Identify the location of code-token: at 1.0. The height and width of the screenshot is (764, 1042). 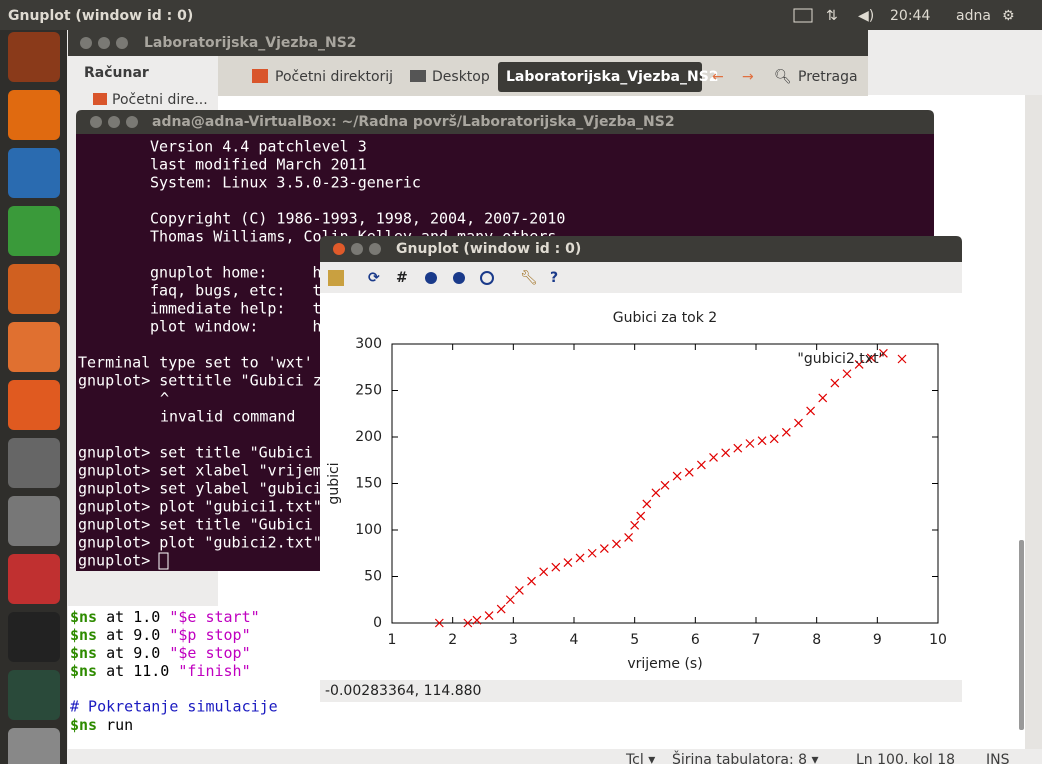
(133, 617).